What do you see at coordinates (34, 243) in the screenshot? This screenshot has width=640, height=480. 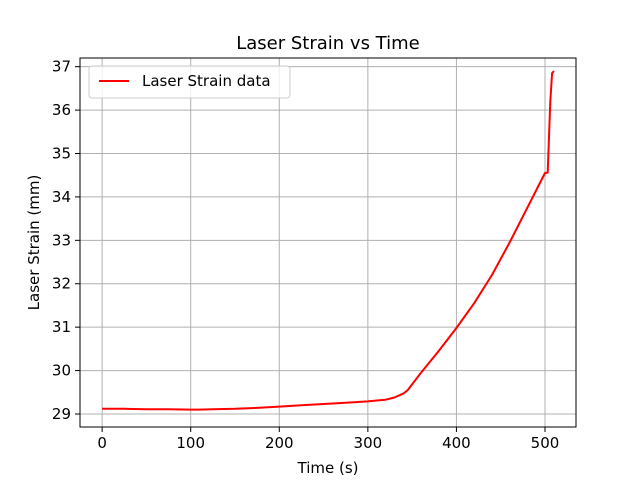 I see `y-axis-title: Laser Strain (mm)` at bounding box center [34, 243].